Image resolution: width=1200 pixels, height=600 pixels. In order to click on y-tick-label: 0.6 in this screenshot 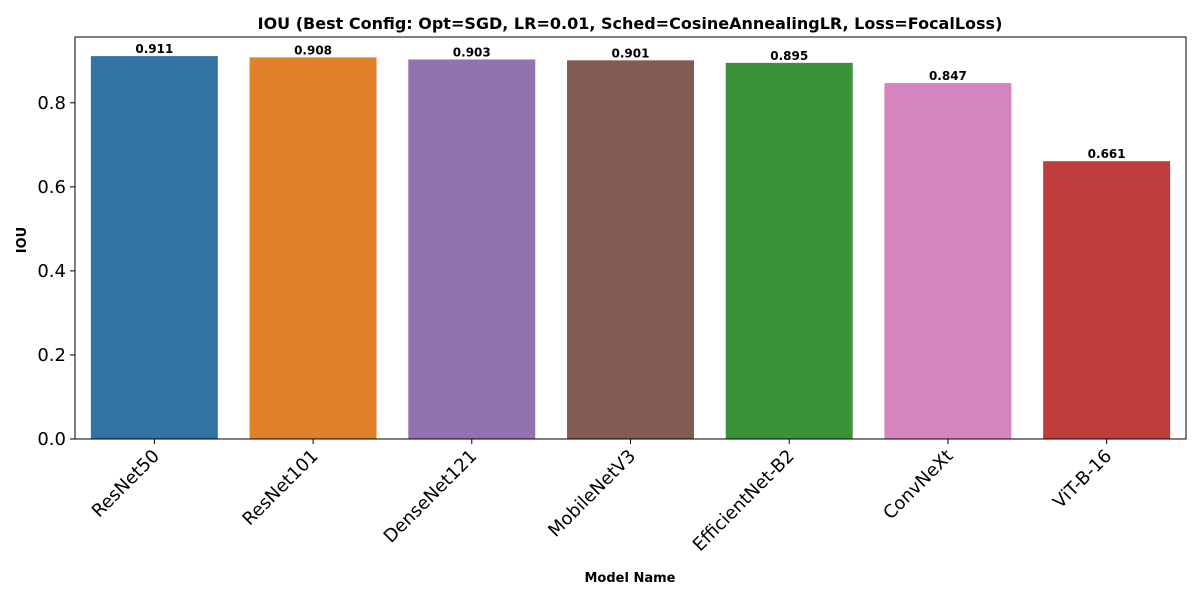, I will do `click(51, 187)`.